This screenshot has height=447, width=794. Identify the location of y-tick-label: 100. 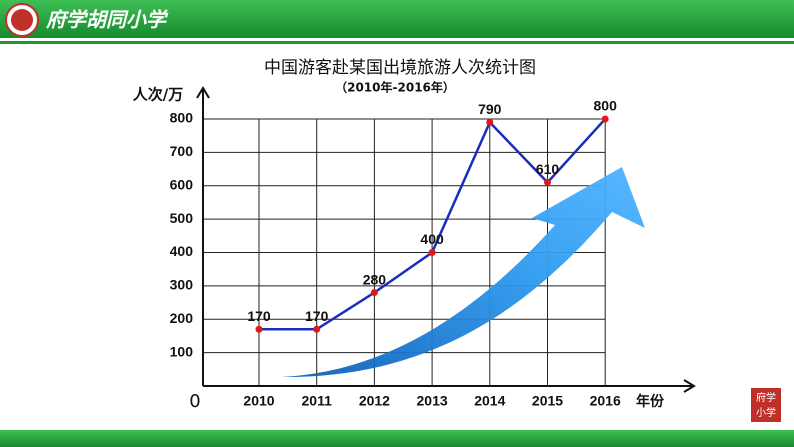
(182, 351).